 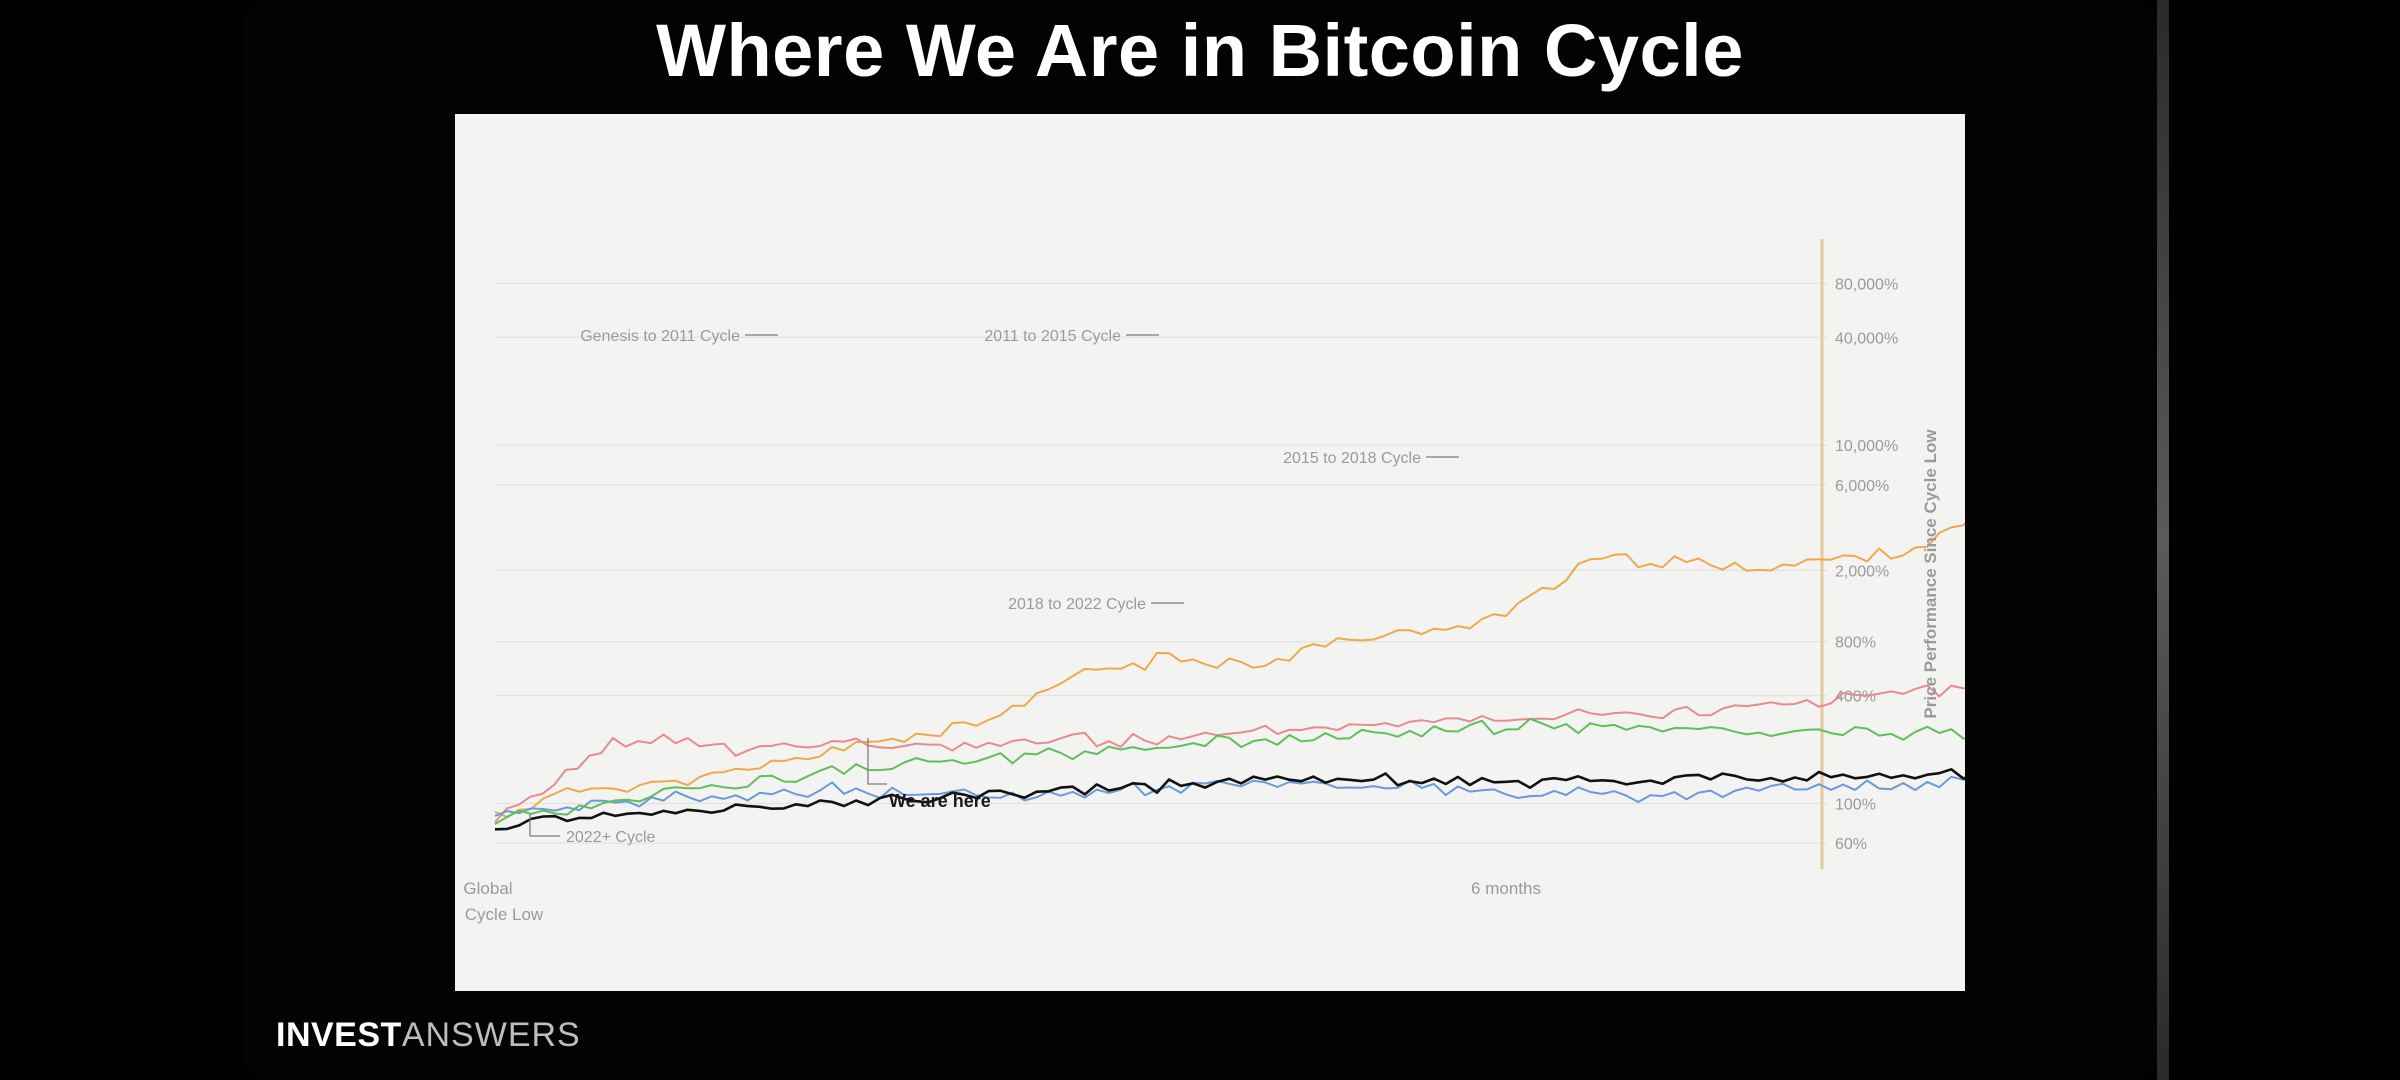 I want to click on series-label-0: Genesis to 2011 Cycle, so click(x=660, y=336).